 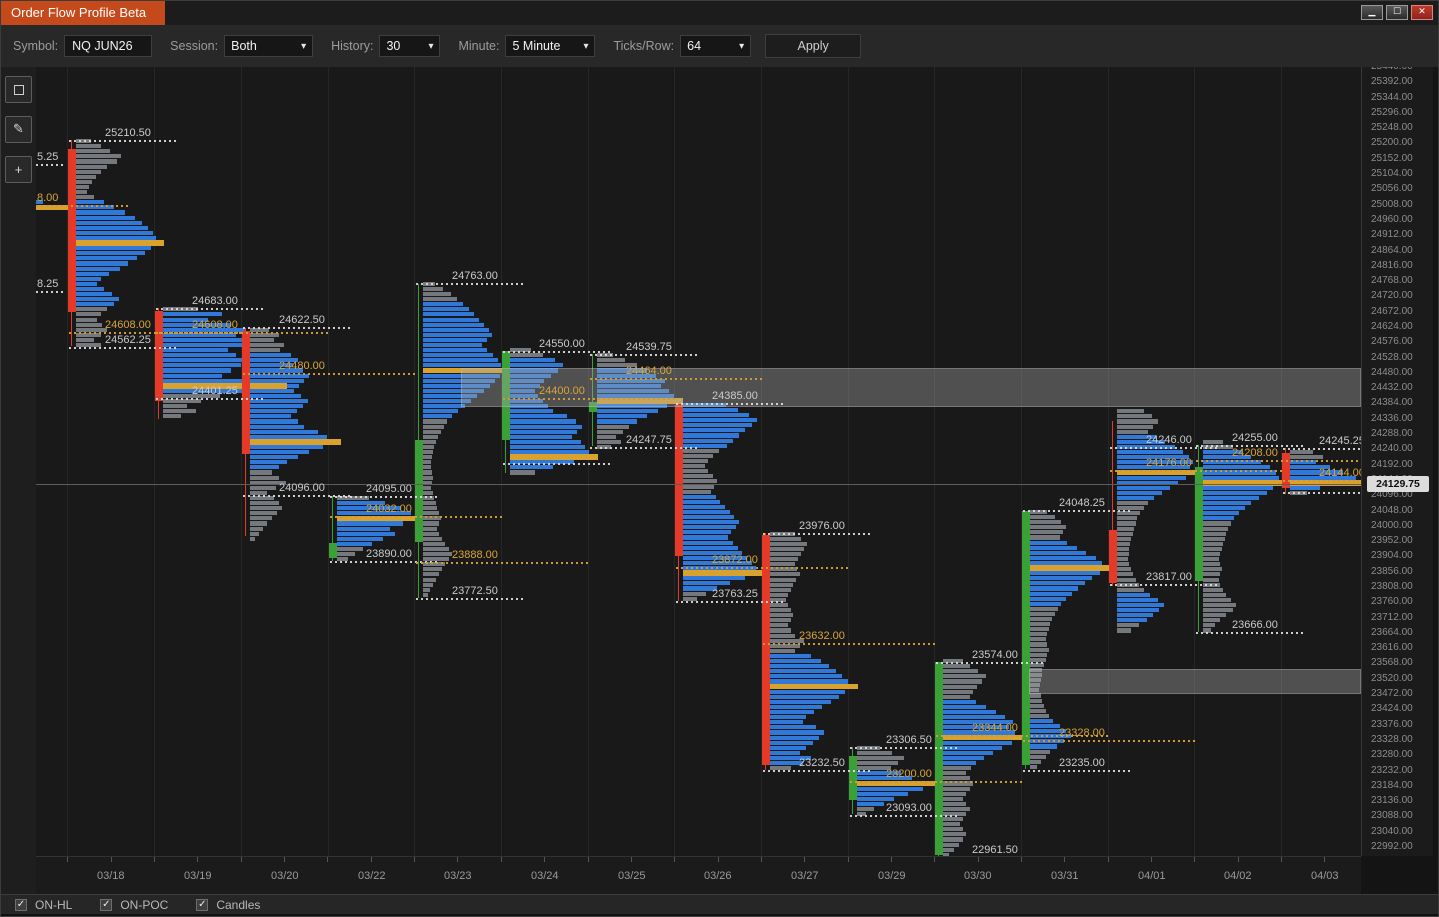 I want to click on draw-button: ✎, so click(x=18, y=129).